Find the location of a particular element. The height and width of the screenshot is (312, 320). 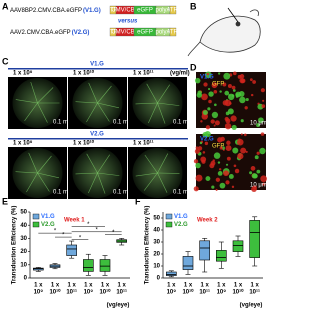

panel-label: E is located at coordinates (5, 201).